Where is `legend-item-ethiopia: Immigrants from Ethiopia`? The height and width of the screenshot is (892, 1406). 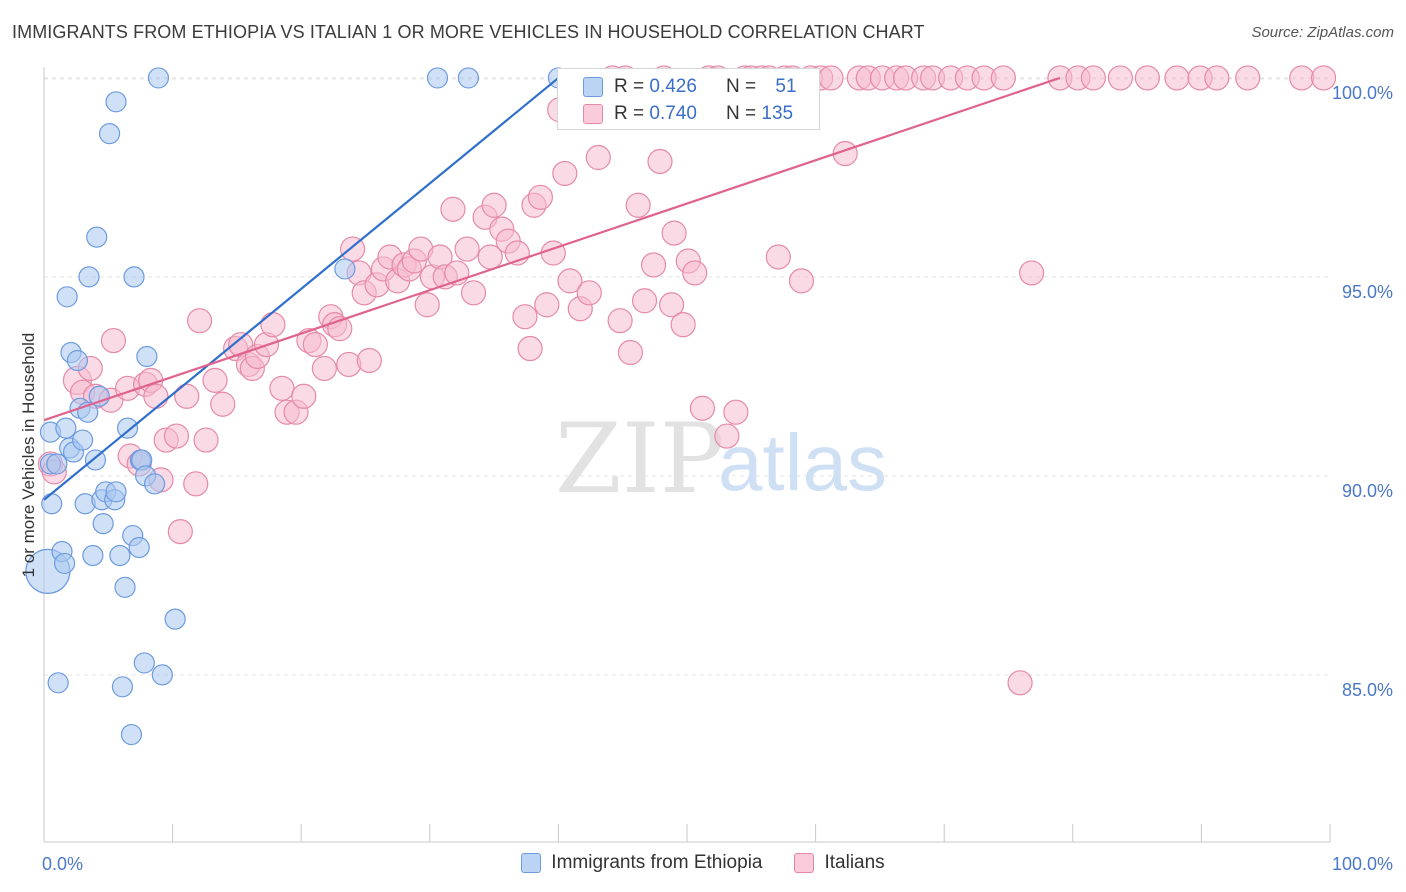 legend-item-ethiopia: Immigrants from Ethiopia is located at coordinates (641, 863).